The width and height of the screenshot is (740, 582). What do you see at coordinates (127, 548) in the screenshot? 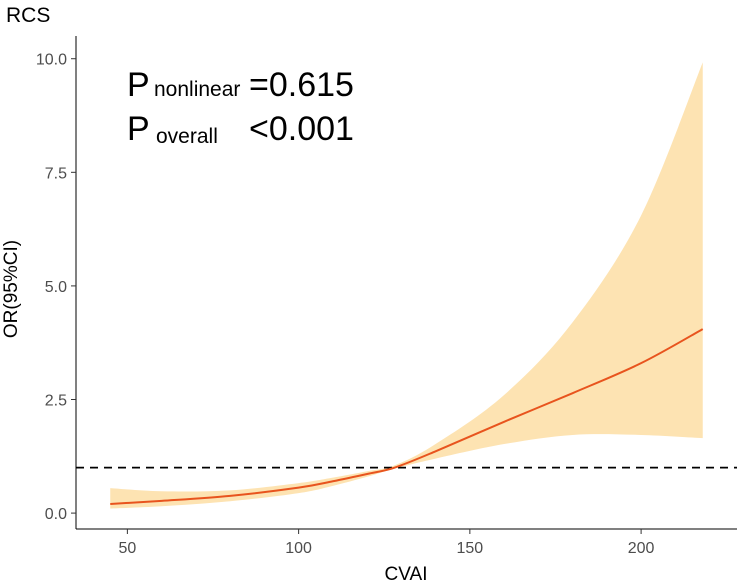
I see `x-tick-label-50: 50` at bounding box center [127, 548].